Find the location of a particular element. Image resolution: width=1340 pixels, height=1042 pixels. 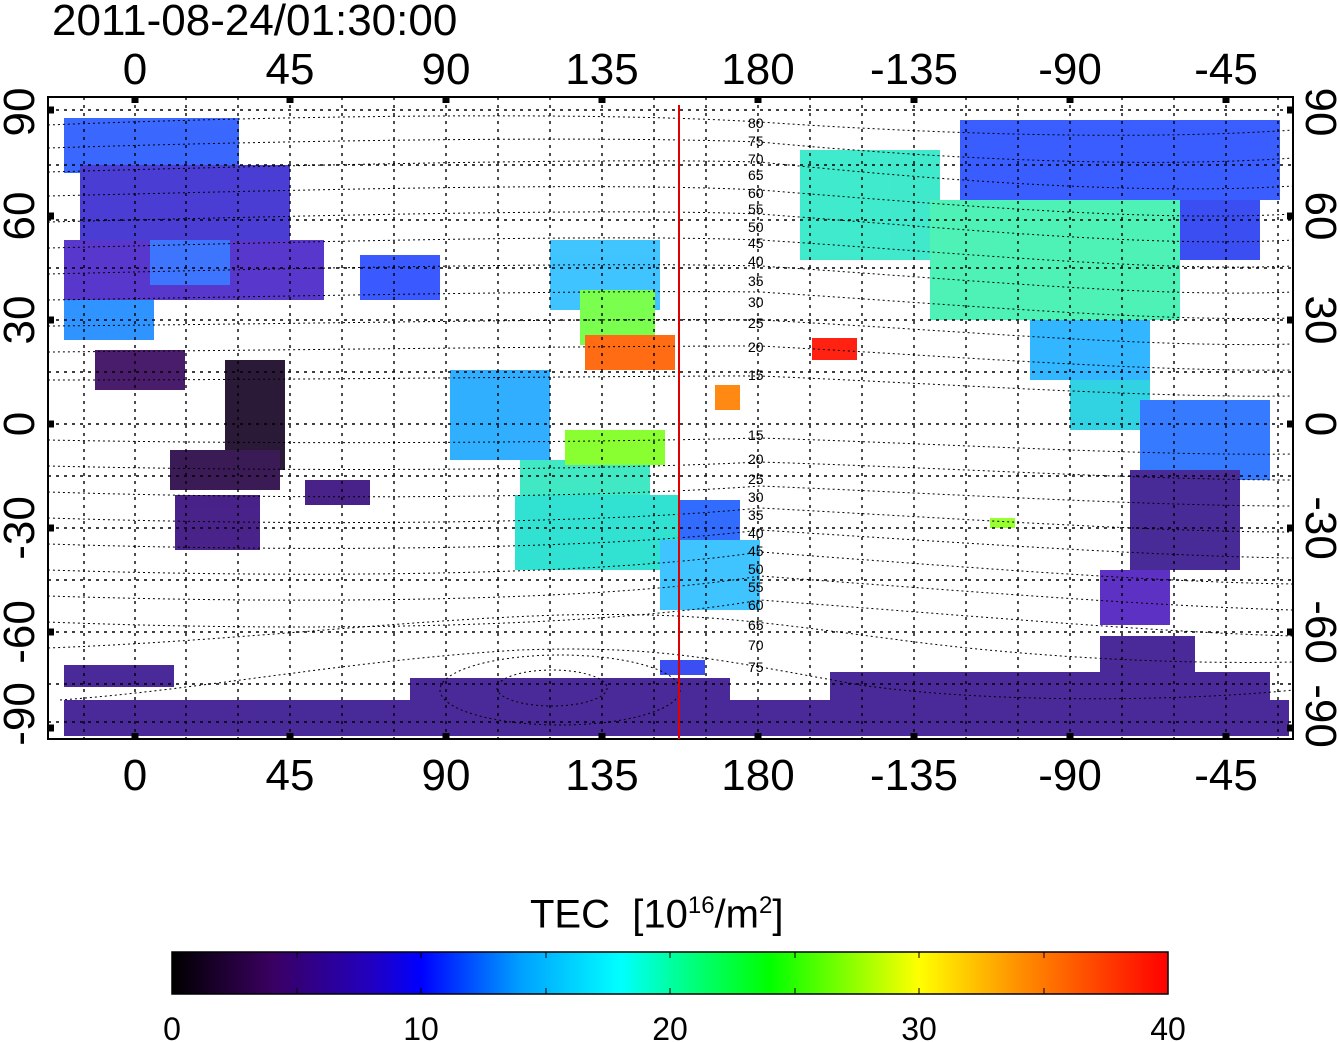

colorbar-unit-exp2: 2 is located at coordinates (765, 905).